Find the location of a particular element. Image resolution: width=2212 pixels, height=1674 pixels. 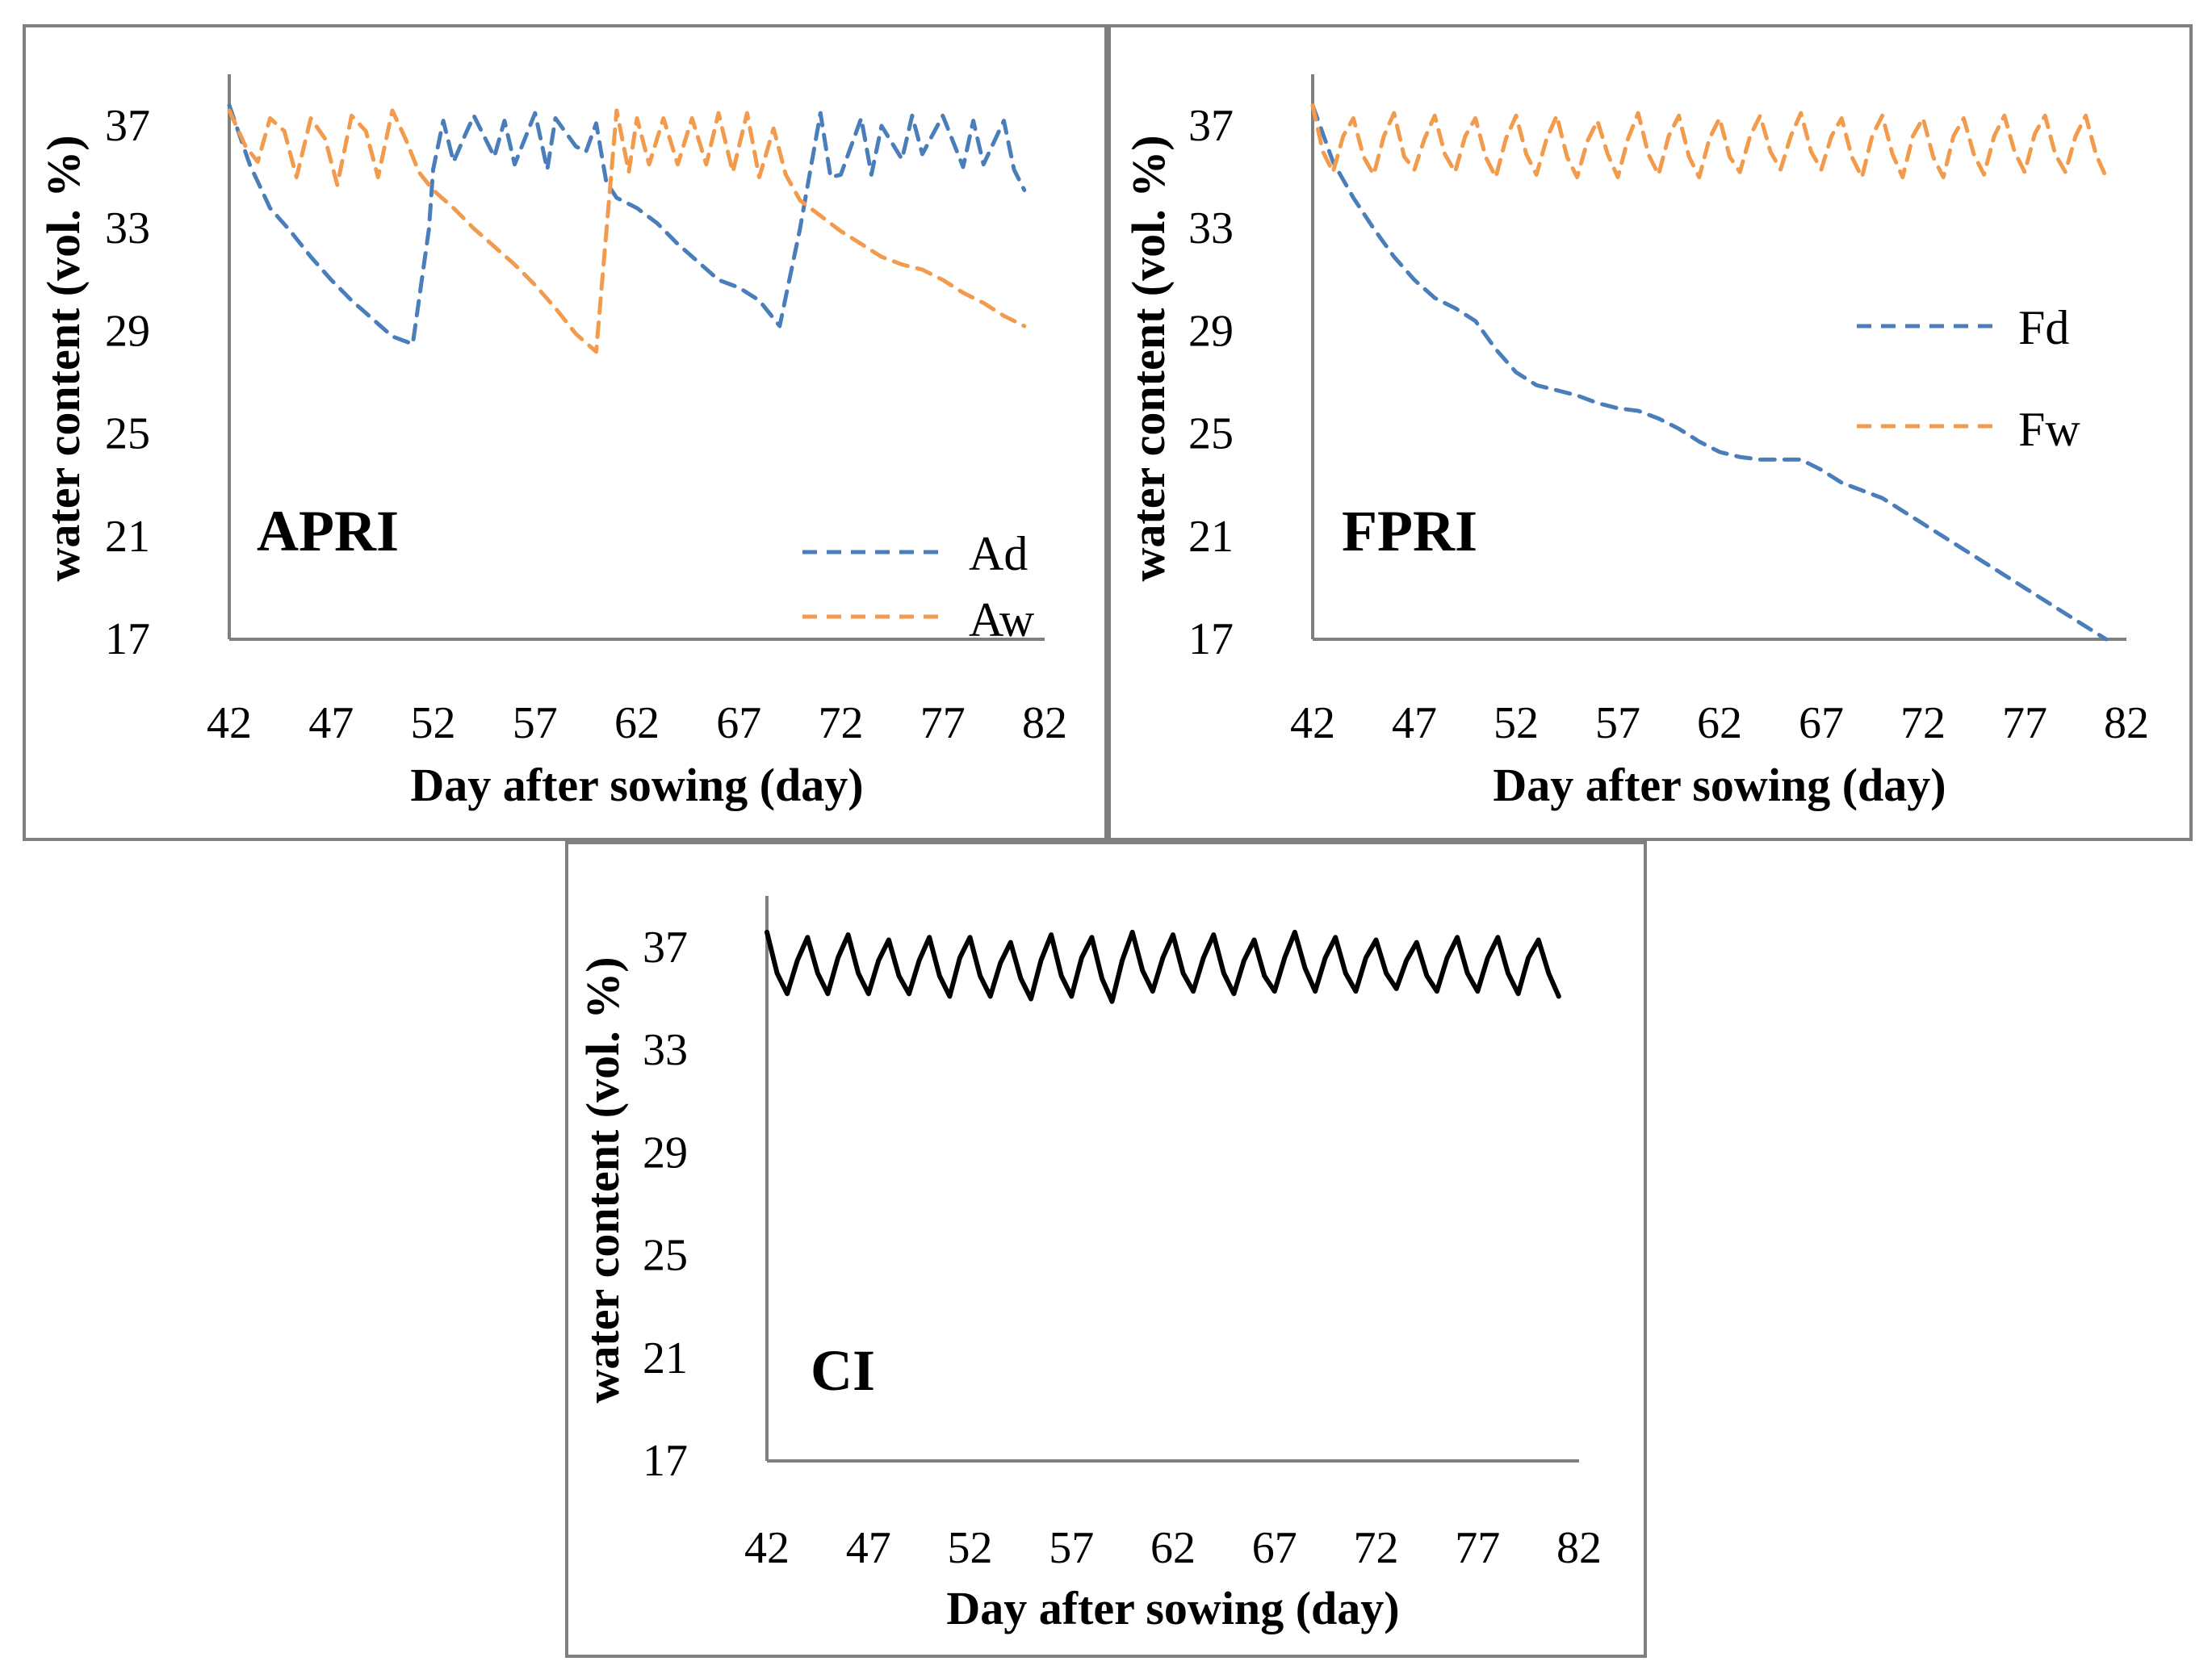

series-line-ci is located at coordinates (1163, 967).